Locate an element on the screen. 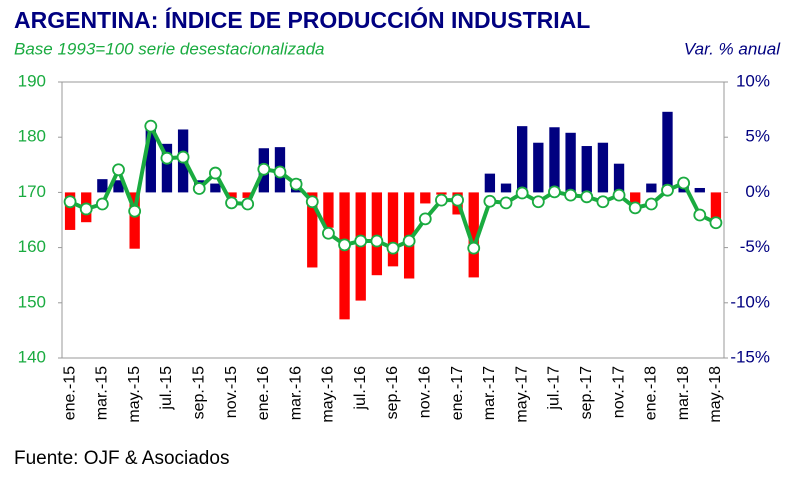  y-tick-label: 140 is located at coordinates (32, 356).